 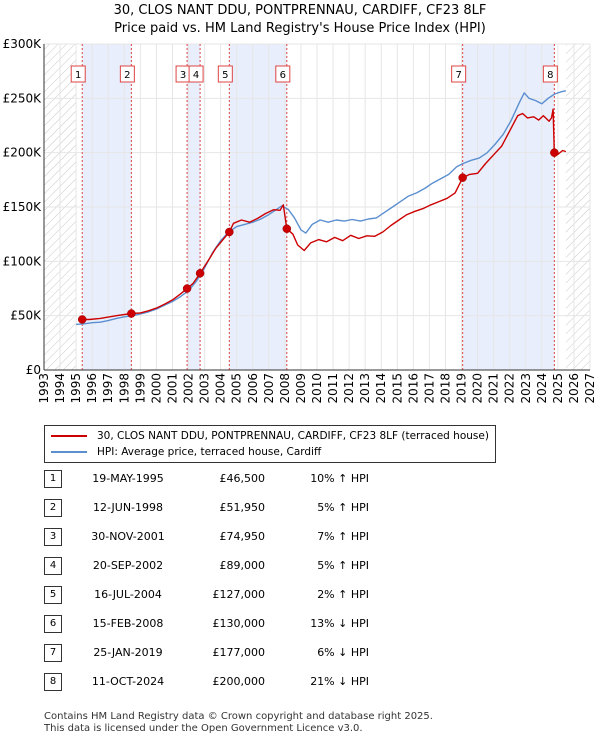 What do you see at coordinates (128, 594) in the screenshot?
I see `transaction-date: 16-JUL-2004` at bounding box center [128, 594].